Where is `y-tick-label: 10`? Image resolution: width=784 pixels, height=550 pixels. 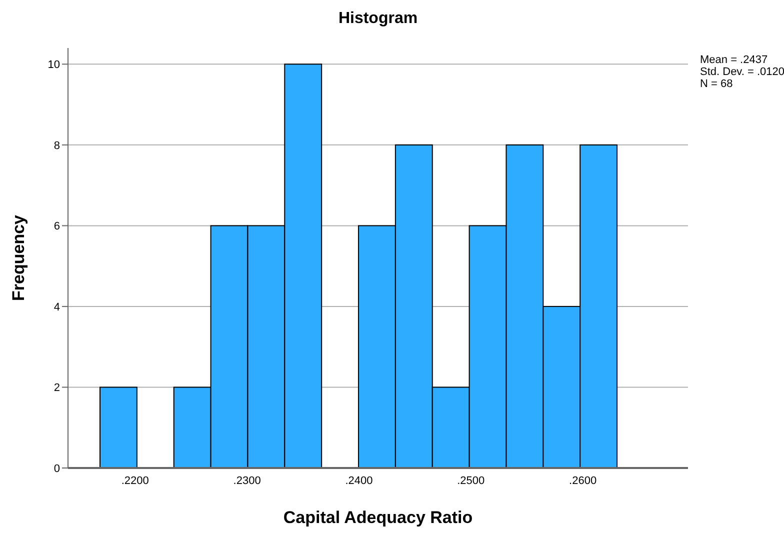
y-tick-label: 10 is located at coordinates (54, 65).